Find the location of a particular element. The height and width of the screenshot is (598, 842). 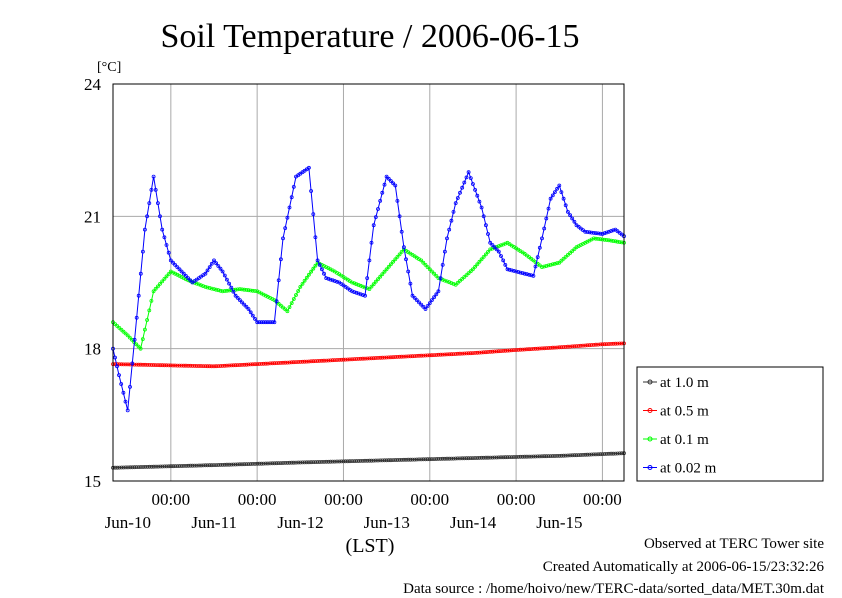

x-tick-date: Jun-12 is located at coordinates (300, 522).